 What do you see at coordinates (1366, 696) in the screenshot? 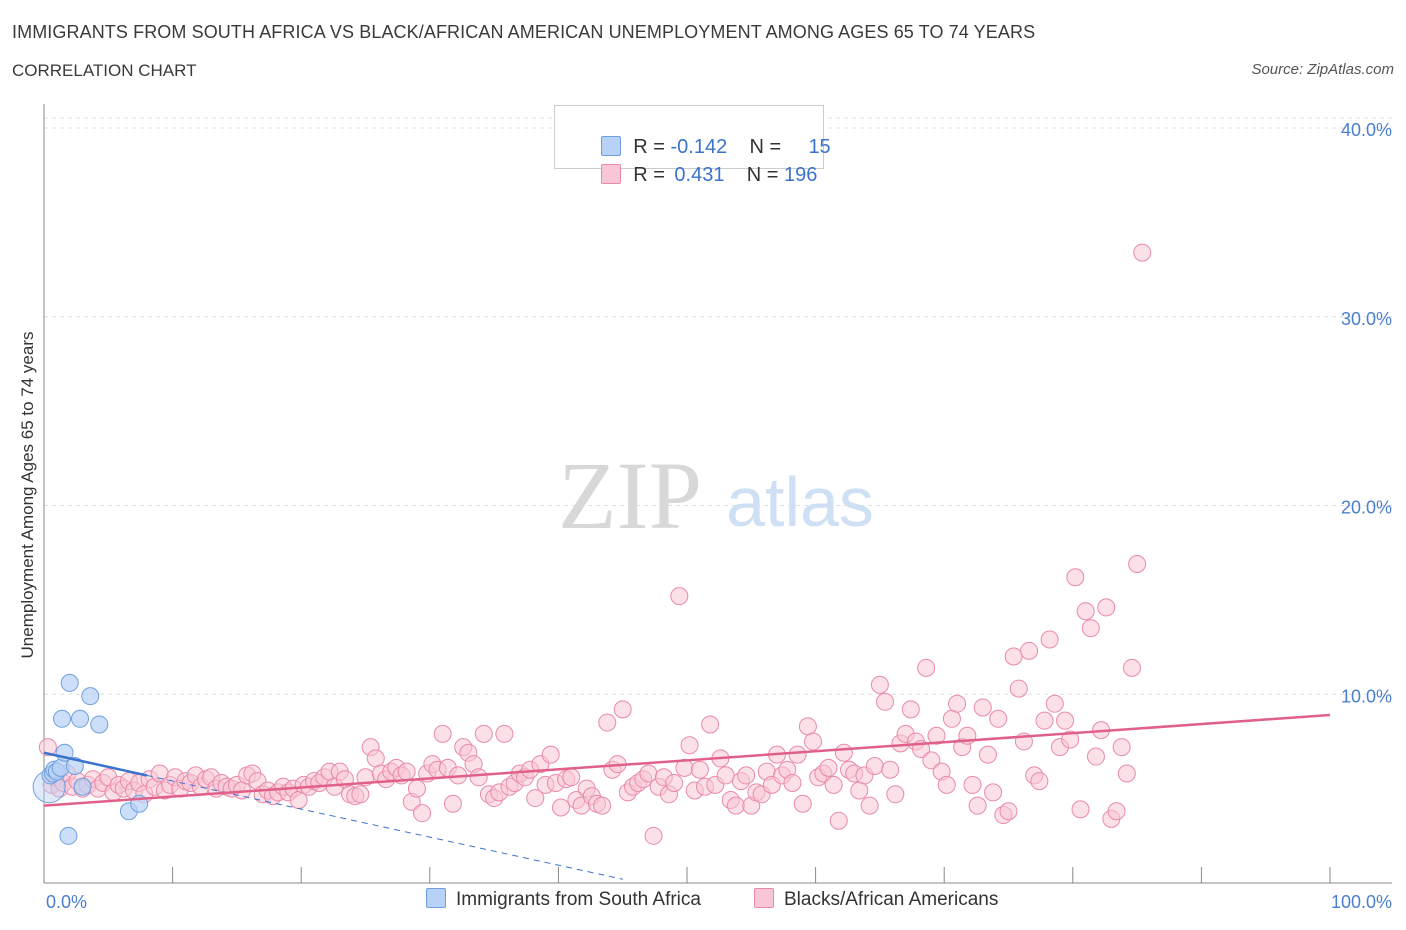
I see `y-tick-label: 10.0%` at bounding box center [1366, 696].